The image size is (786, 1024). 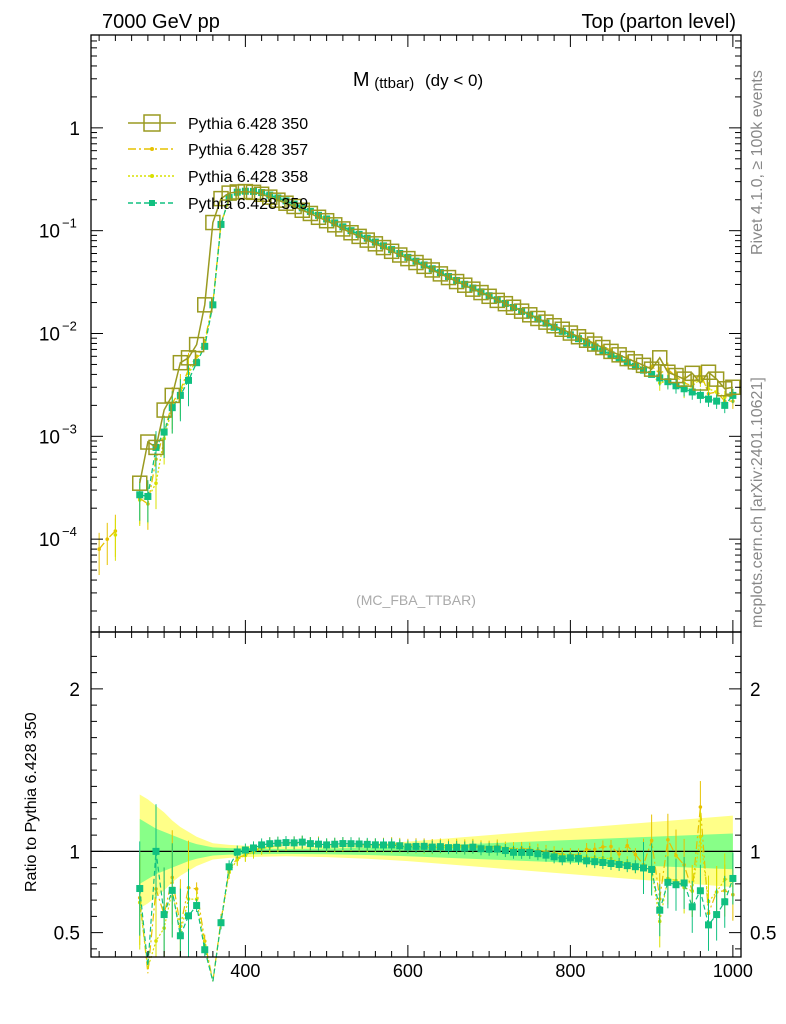 I want to click on ratio-tick-label-left: 0.5, so click(x=67, y=934).